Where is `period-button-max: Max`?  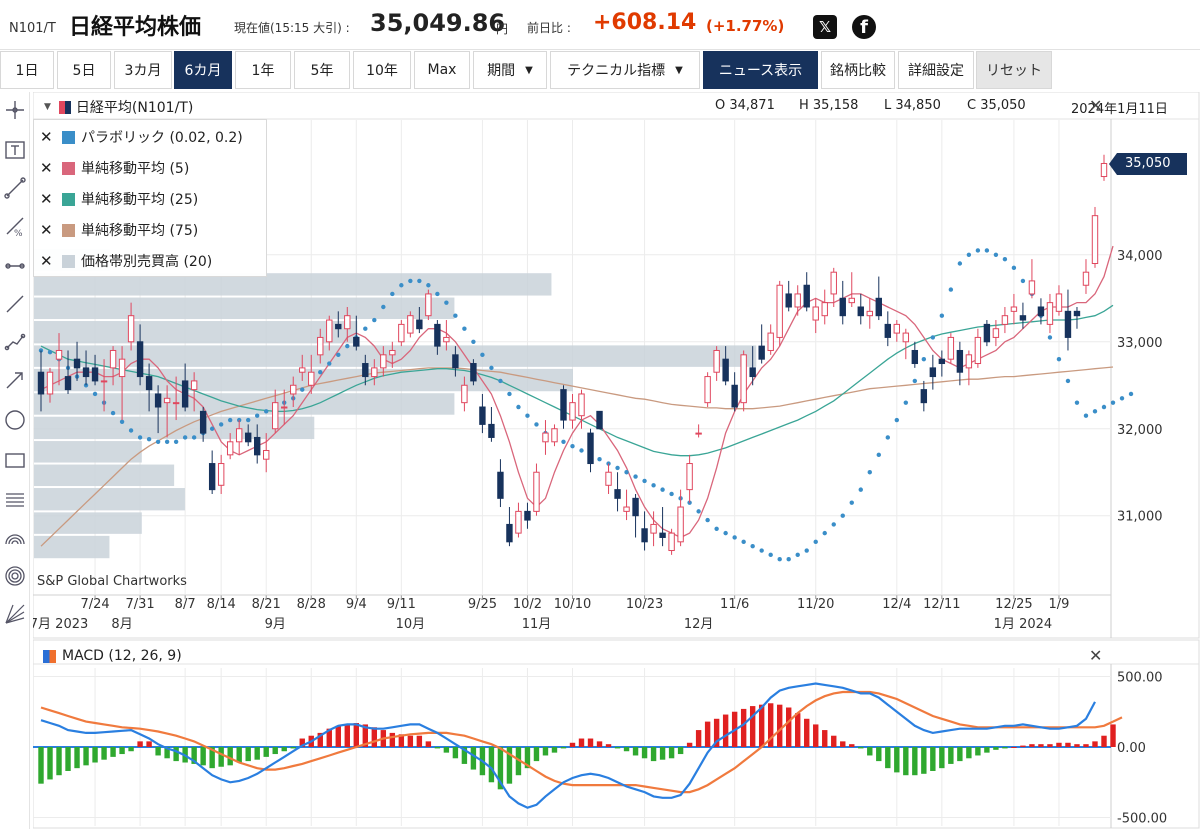 period-button-max: Max is located at coordinates (442, 70).